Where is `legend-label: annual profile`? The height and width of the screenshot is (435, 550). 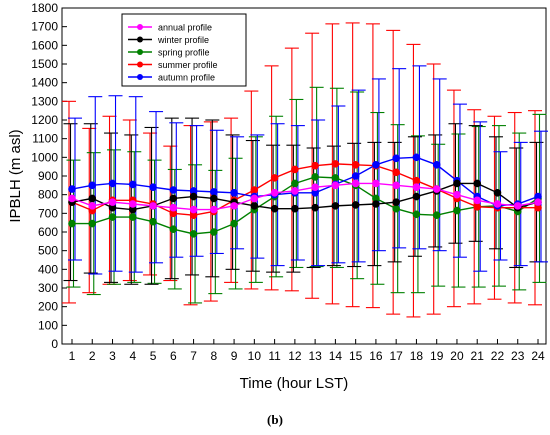 legend-label: annual profile is located at coordinates (185, 28).